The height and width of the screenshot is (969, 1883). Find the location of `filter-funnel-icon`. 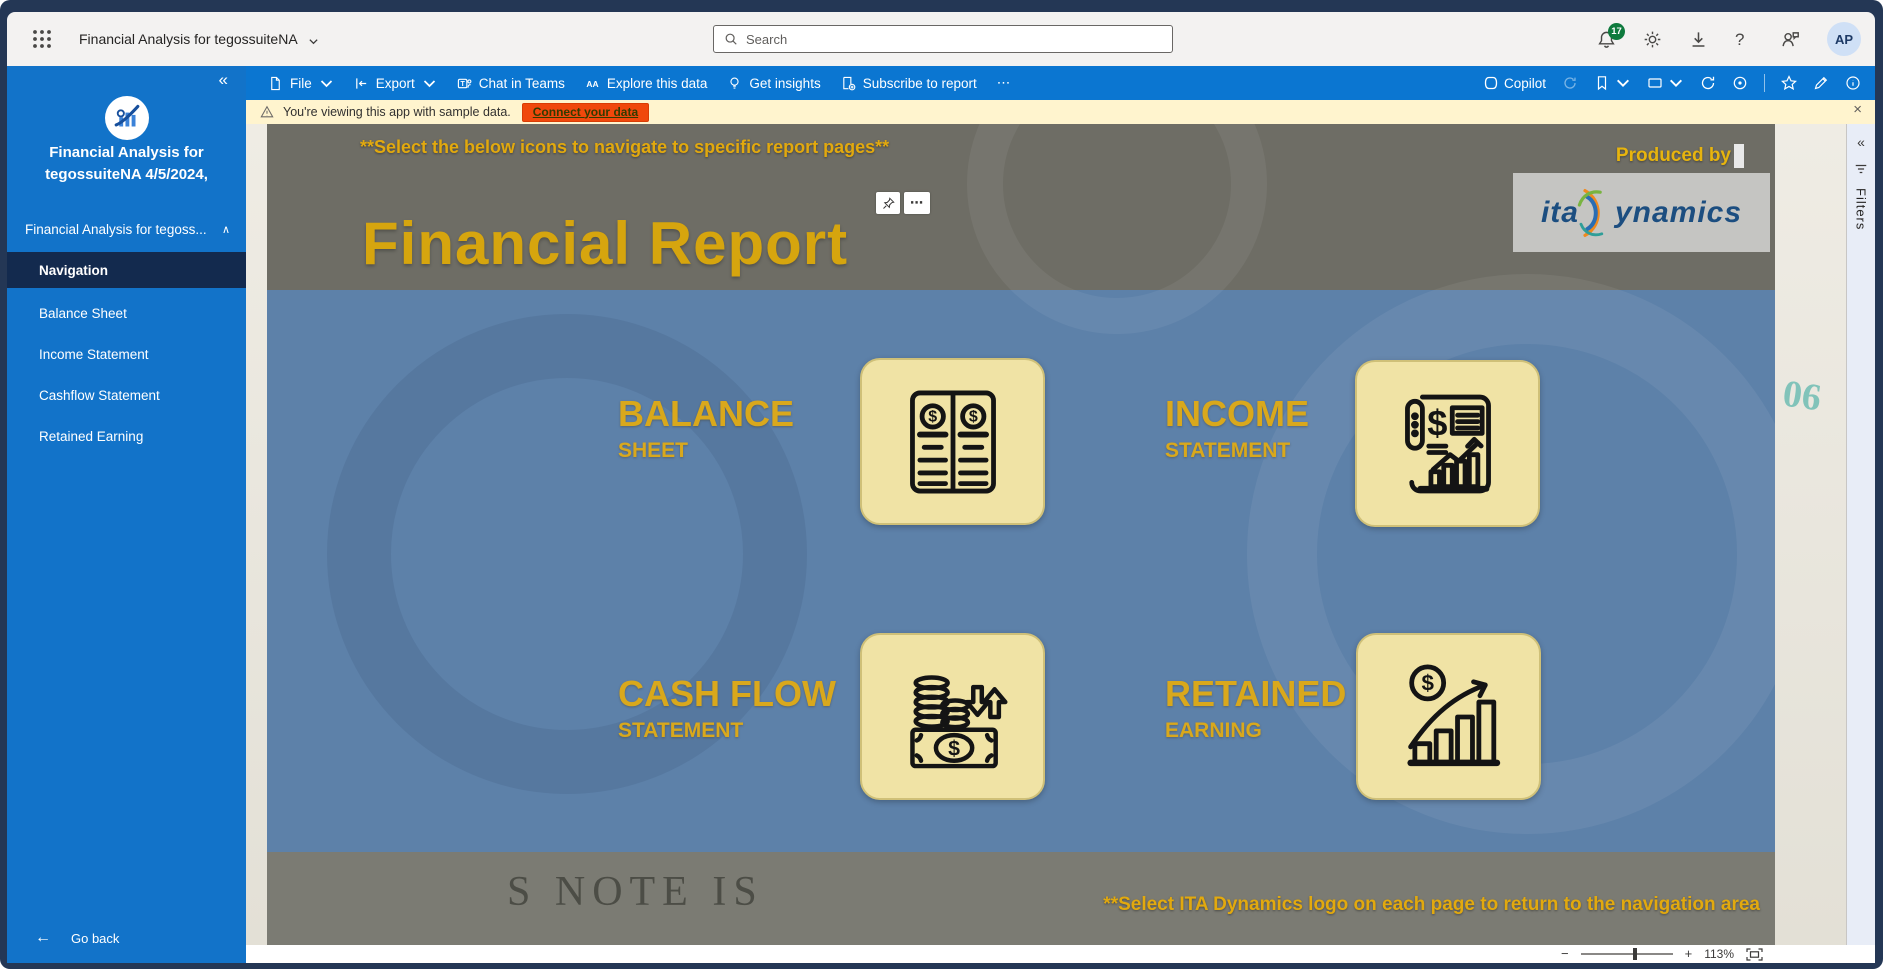

filter-funnel-icon is located at coordinates (1861, 169).